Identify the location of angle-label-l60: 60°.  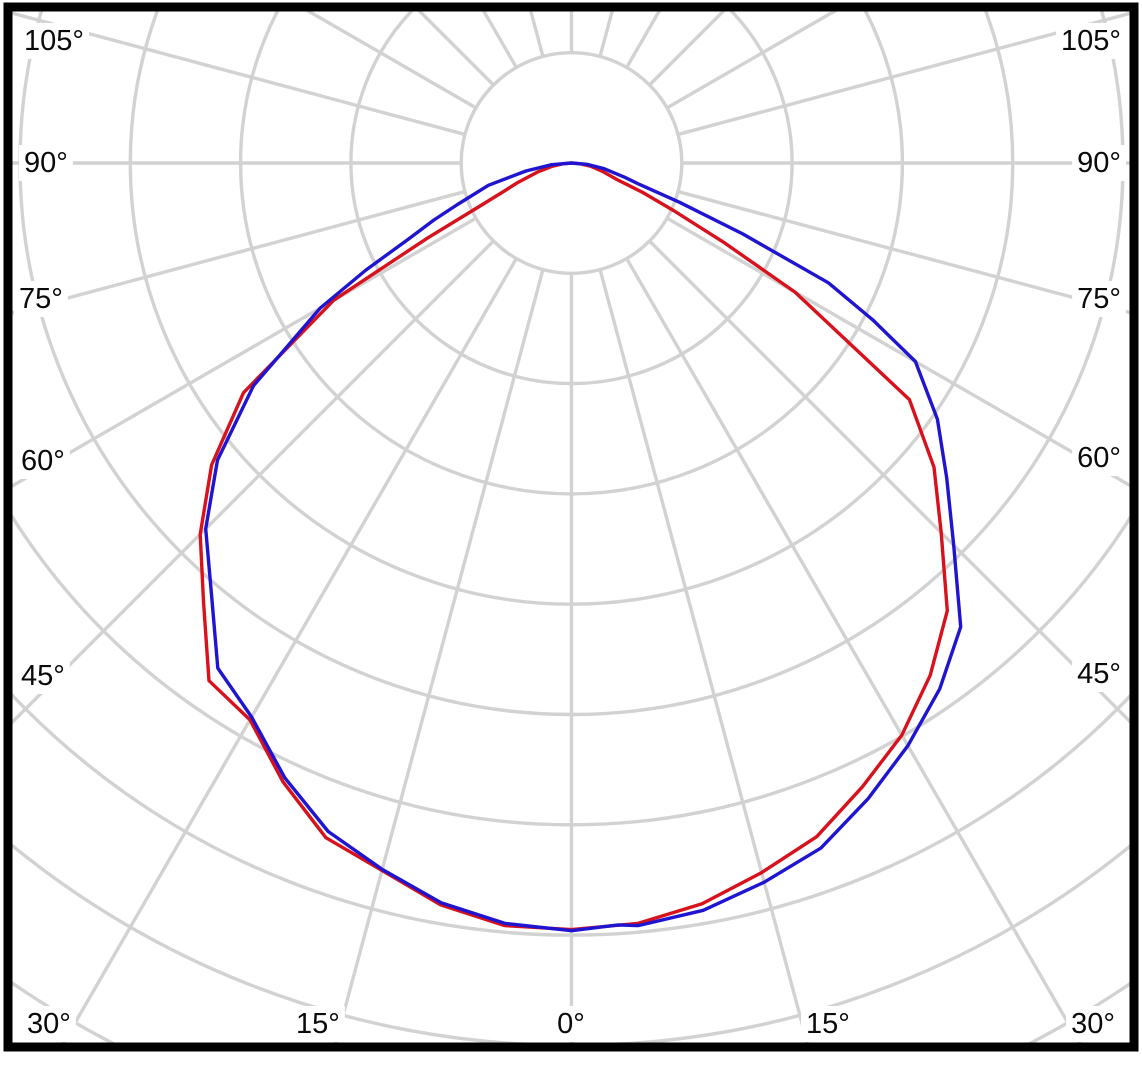
(43, 461).